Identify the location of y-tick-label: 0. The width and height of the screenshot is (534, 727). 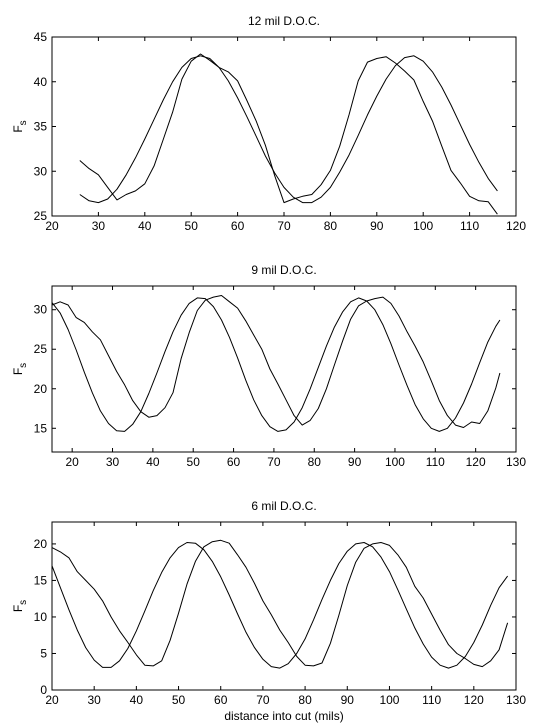
(43, 690).